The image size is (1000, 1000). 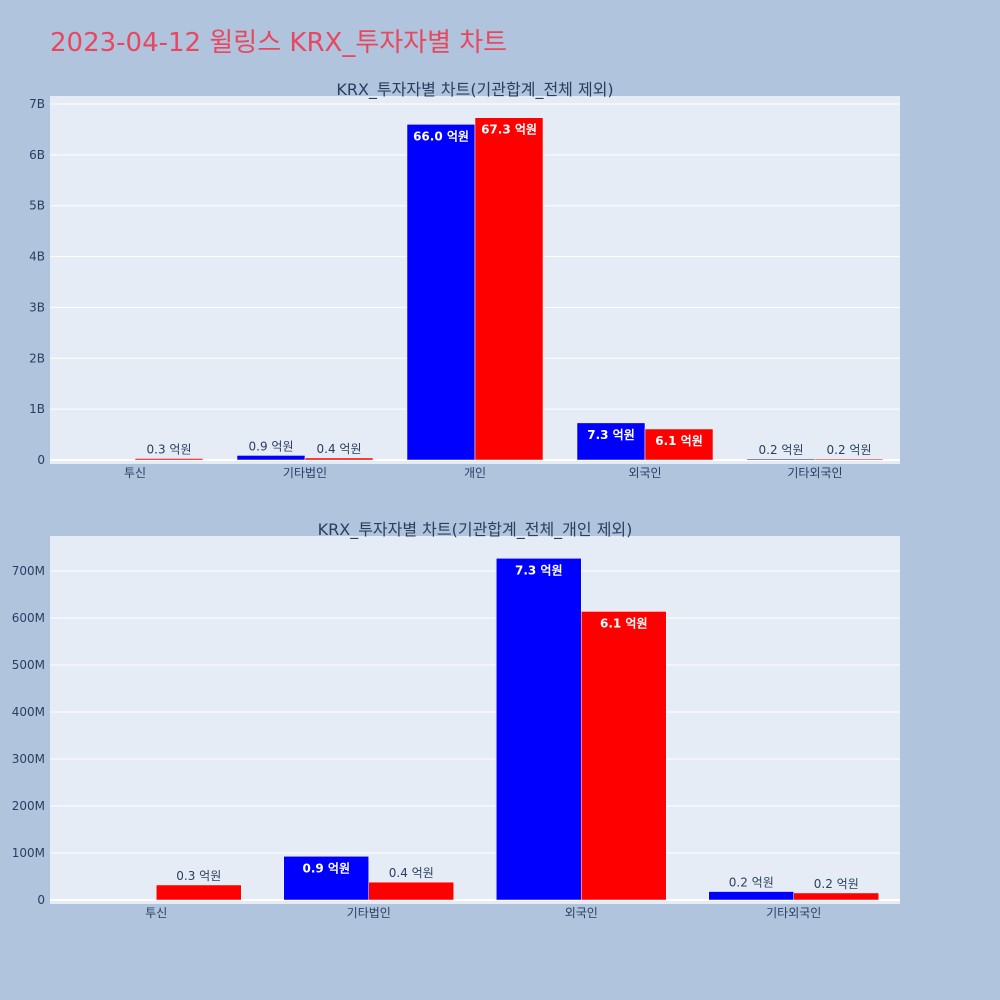 What do you see at coordinates (37, 206) in the screenshot?
I see `y-tick-label: 5B` at bounding box center [37, 206].